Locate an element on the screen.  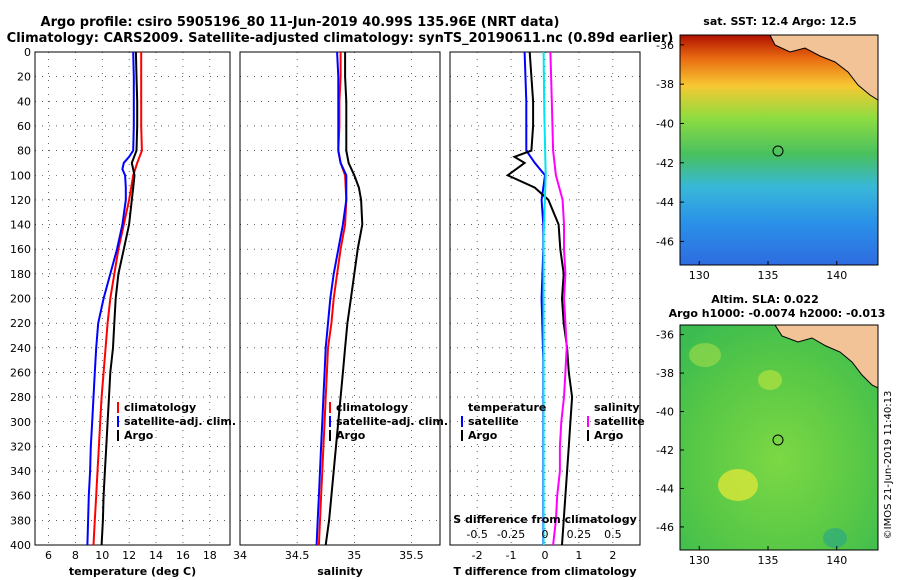
sst-map-frame is located at coordinates (779, 150).